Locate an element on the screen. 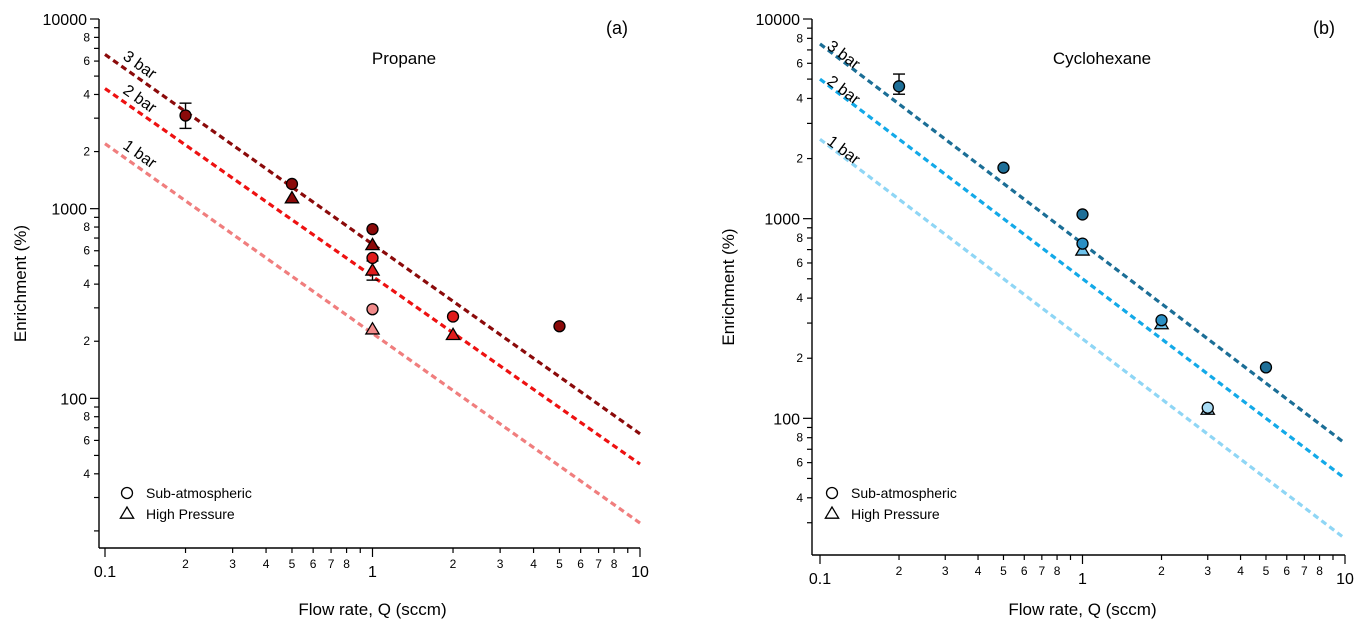  x-tick-label: 0.1 is located at coordinates (820, 579).